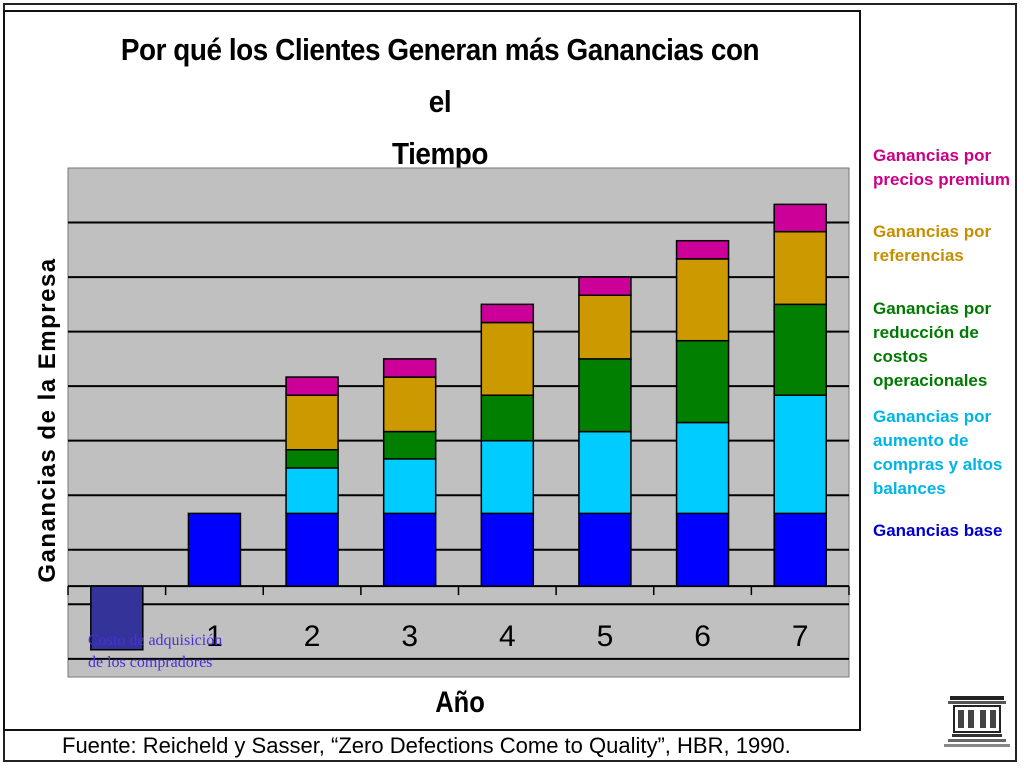 The width and height of the screenshot is (1024, 768). I want to click on x-tick-label: 5, so click(605, 636).